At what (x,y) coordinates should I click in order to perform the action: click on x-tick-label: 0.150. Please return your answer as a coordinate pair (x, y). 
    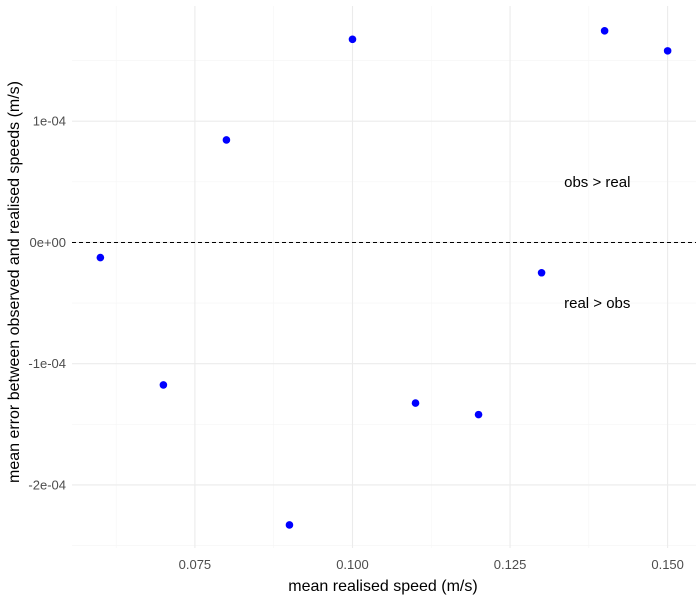
    Looking at the image, I should click on (667, 564).